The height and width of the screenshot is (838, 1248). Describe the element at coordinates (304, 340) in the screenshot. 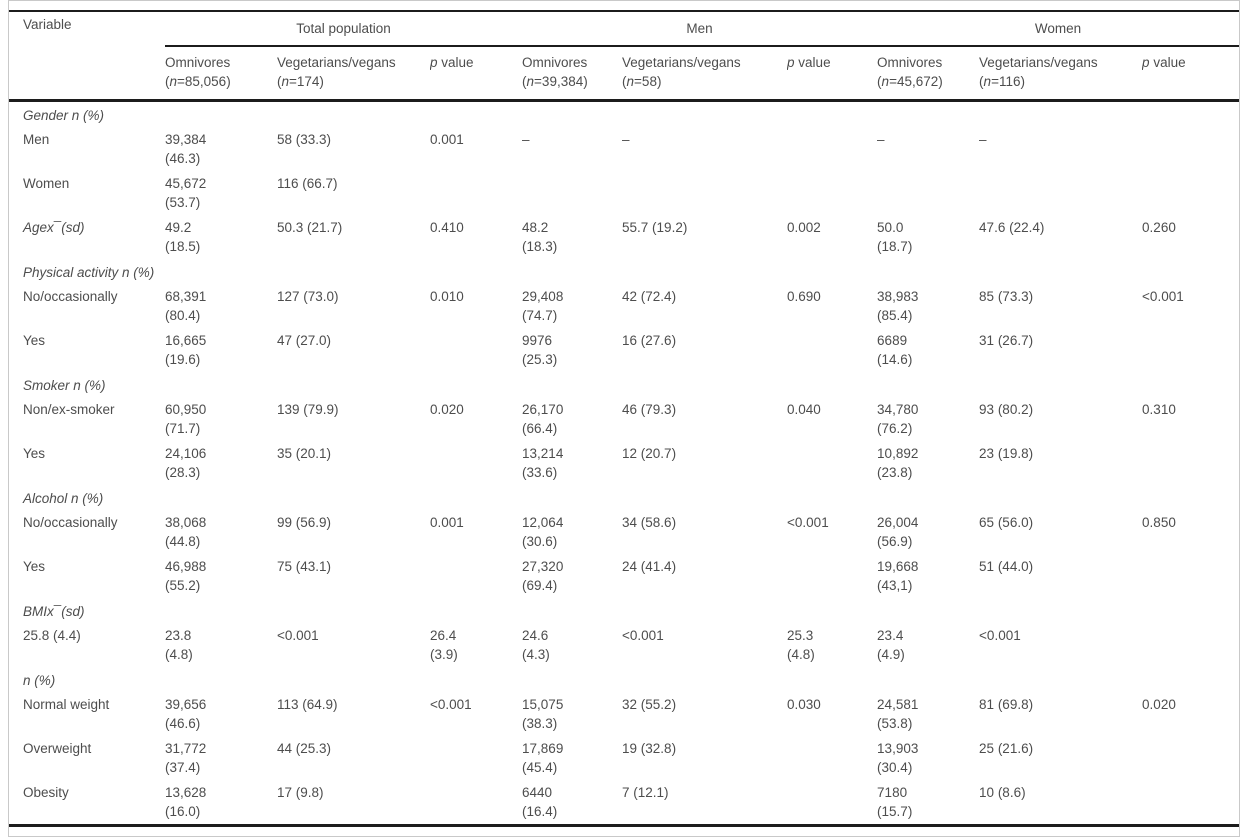

I see `cell: 47 (27.0)` at that location.